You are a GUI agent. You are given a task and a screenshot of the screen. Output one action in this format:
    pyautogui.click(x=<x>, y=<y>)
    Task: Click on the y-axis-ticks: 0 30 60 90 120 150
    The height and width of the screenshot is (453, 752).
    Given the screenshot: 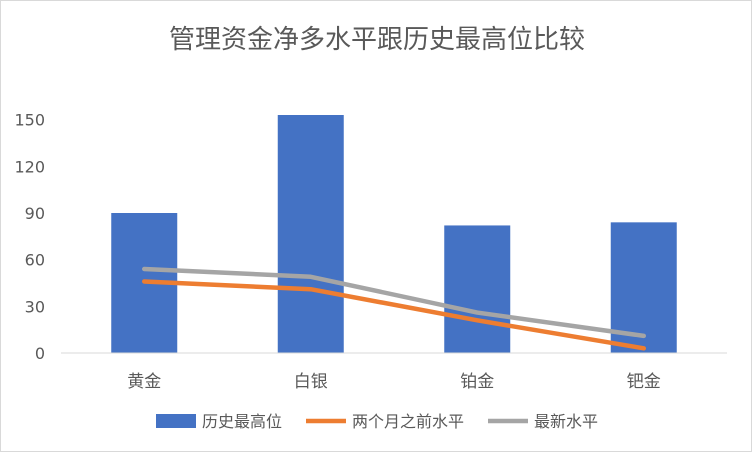 What is the action you would take?
    pyautogui.click(x=29, y=237)
    